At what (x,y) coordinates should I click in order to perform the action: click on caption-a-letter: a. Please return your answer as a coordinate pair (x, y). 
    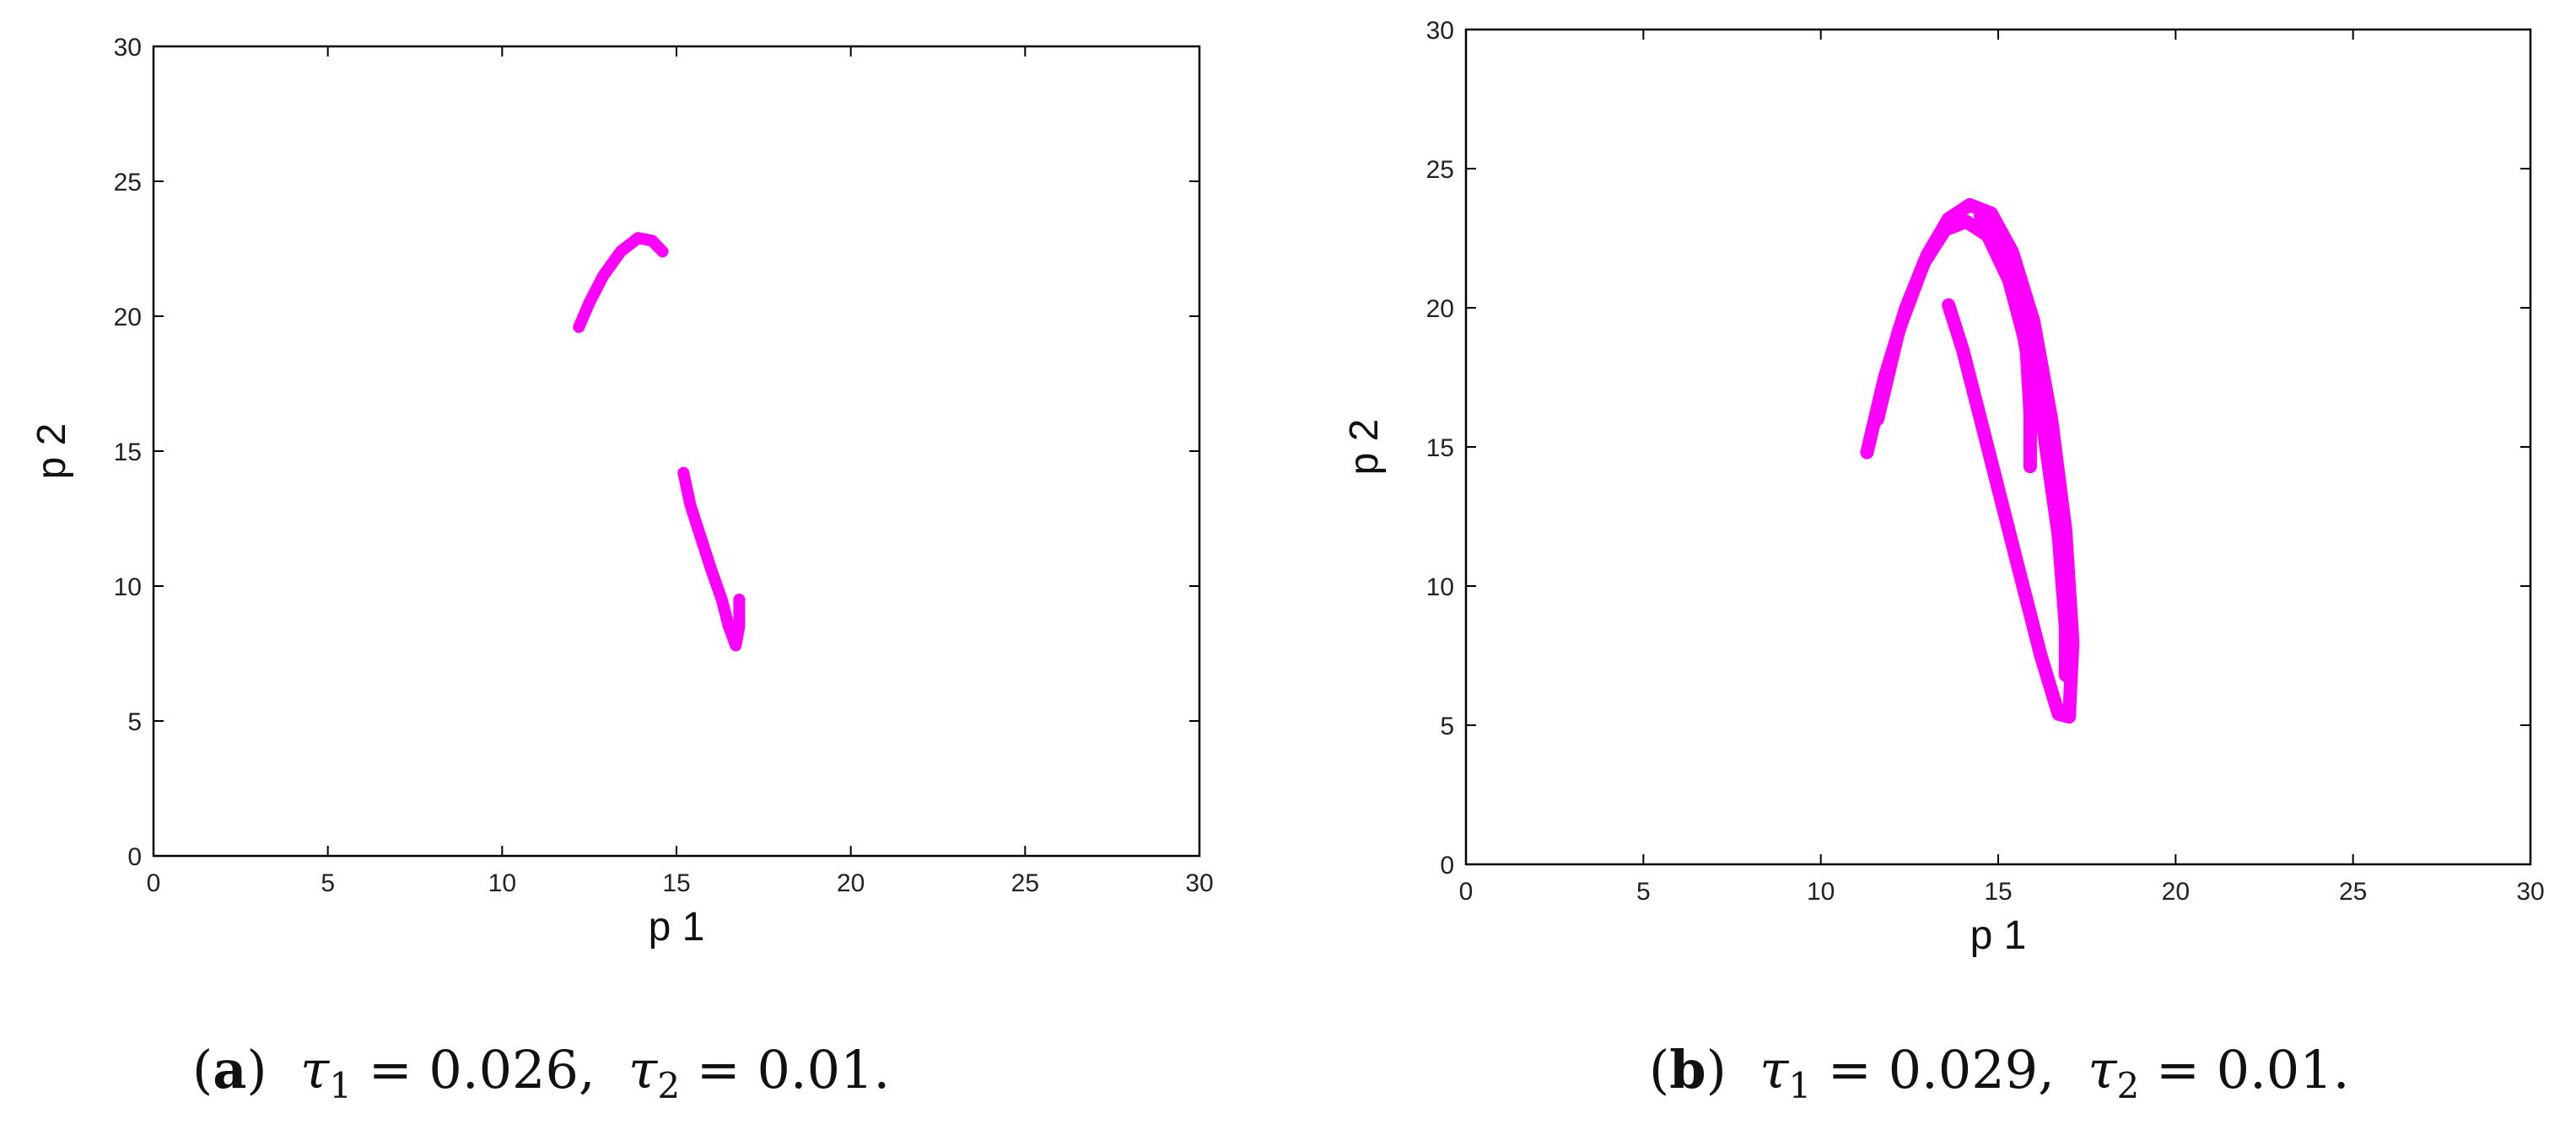
    Looking at the image, I should click on (230, 1069).